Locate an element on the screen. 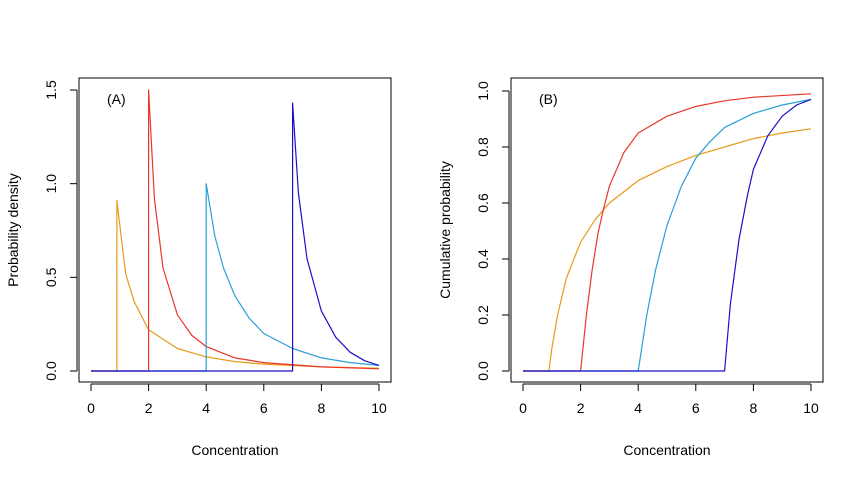 Image resolution: width=864 pixels, height=480 pixels. y-tick-label: 0.8 is located at coordinates (483, 147).